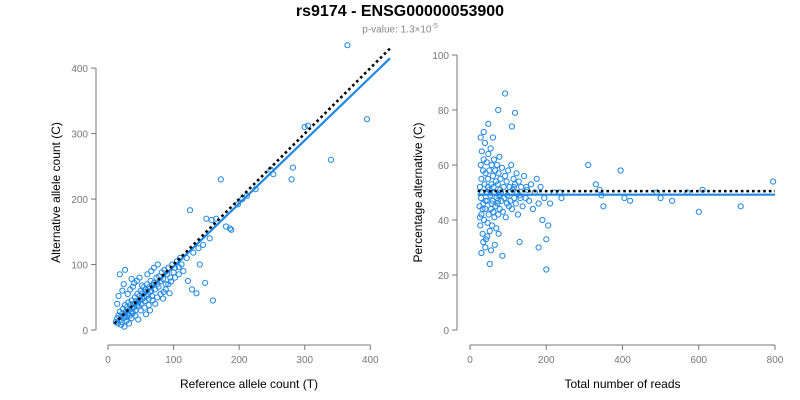  What do you see at coordinates (173, 360) in the screenshot?
I see `x-tick-label: 100` at bounding box center [173, 360].